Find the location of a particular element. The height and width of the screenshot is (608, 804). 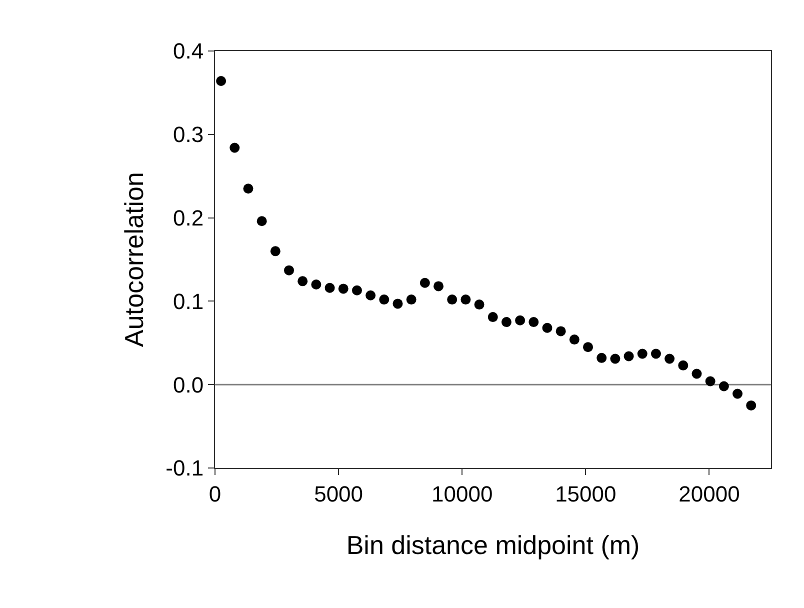

y-tick-label: 0.3 is located at coordinates (188, 135).